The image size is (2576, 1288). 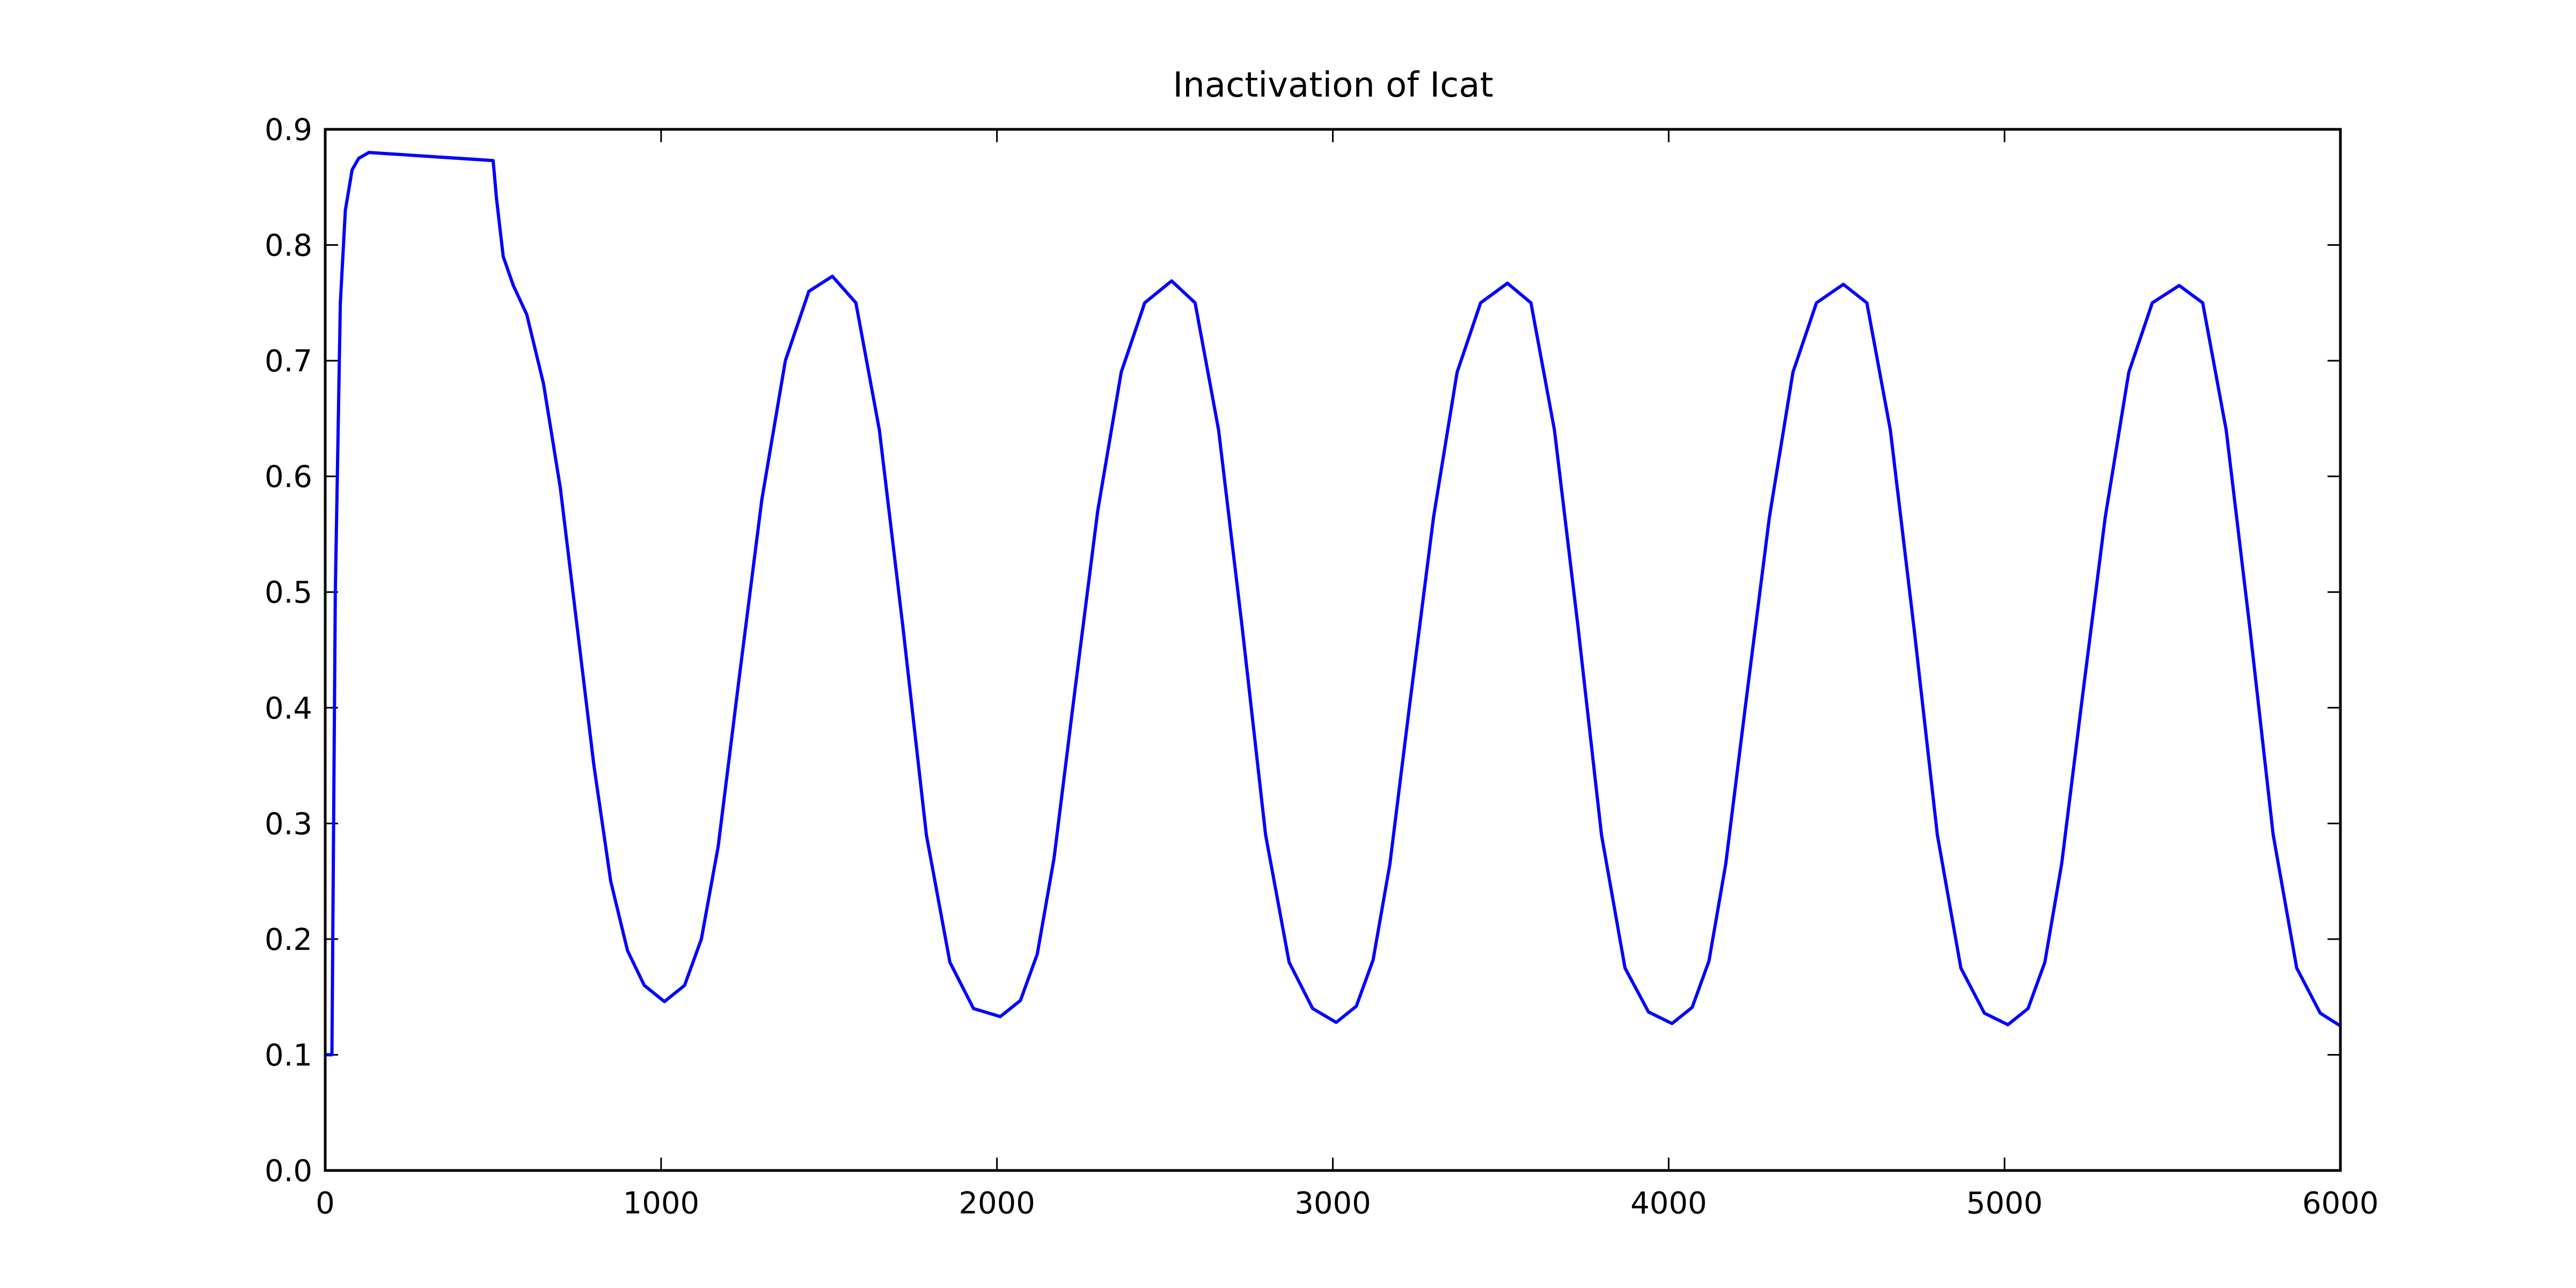 What do you see at coordinates (288, 940) in the screenshot?
I see `y-tick-label: 0.2` at bounding box center [288, 940].